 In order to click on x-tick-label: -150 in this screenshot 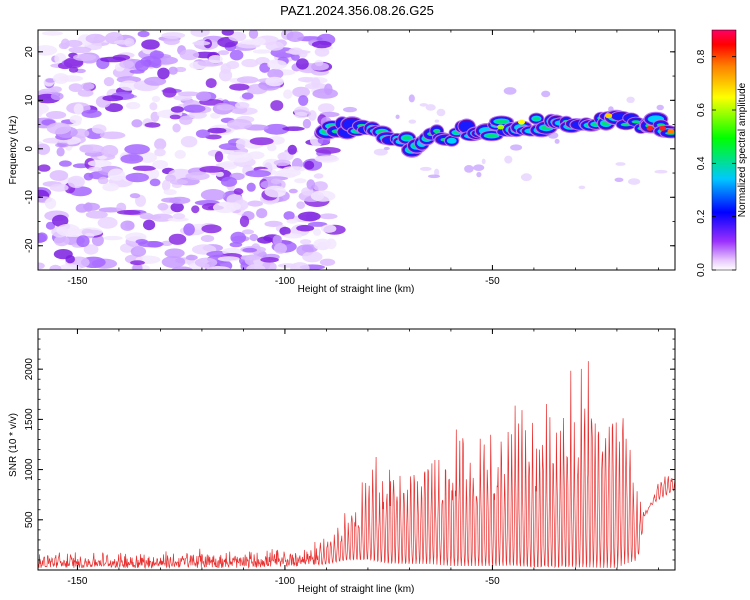, I will do `click(77, 281)`.